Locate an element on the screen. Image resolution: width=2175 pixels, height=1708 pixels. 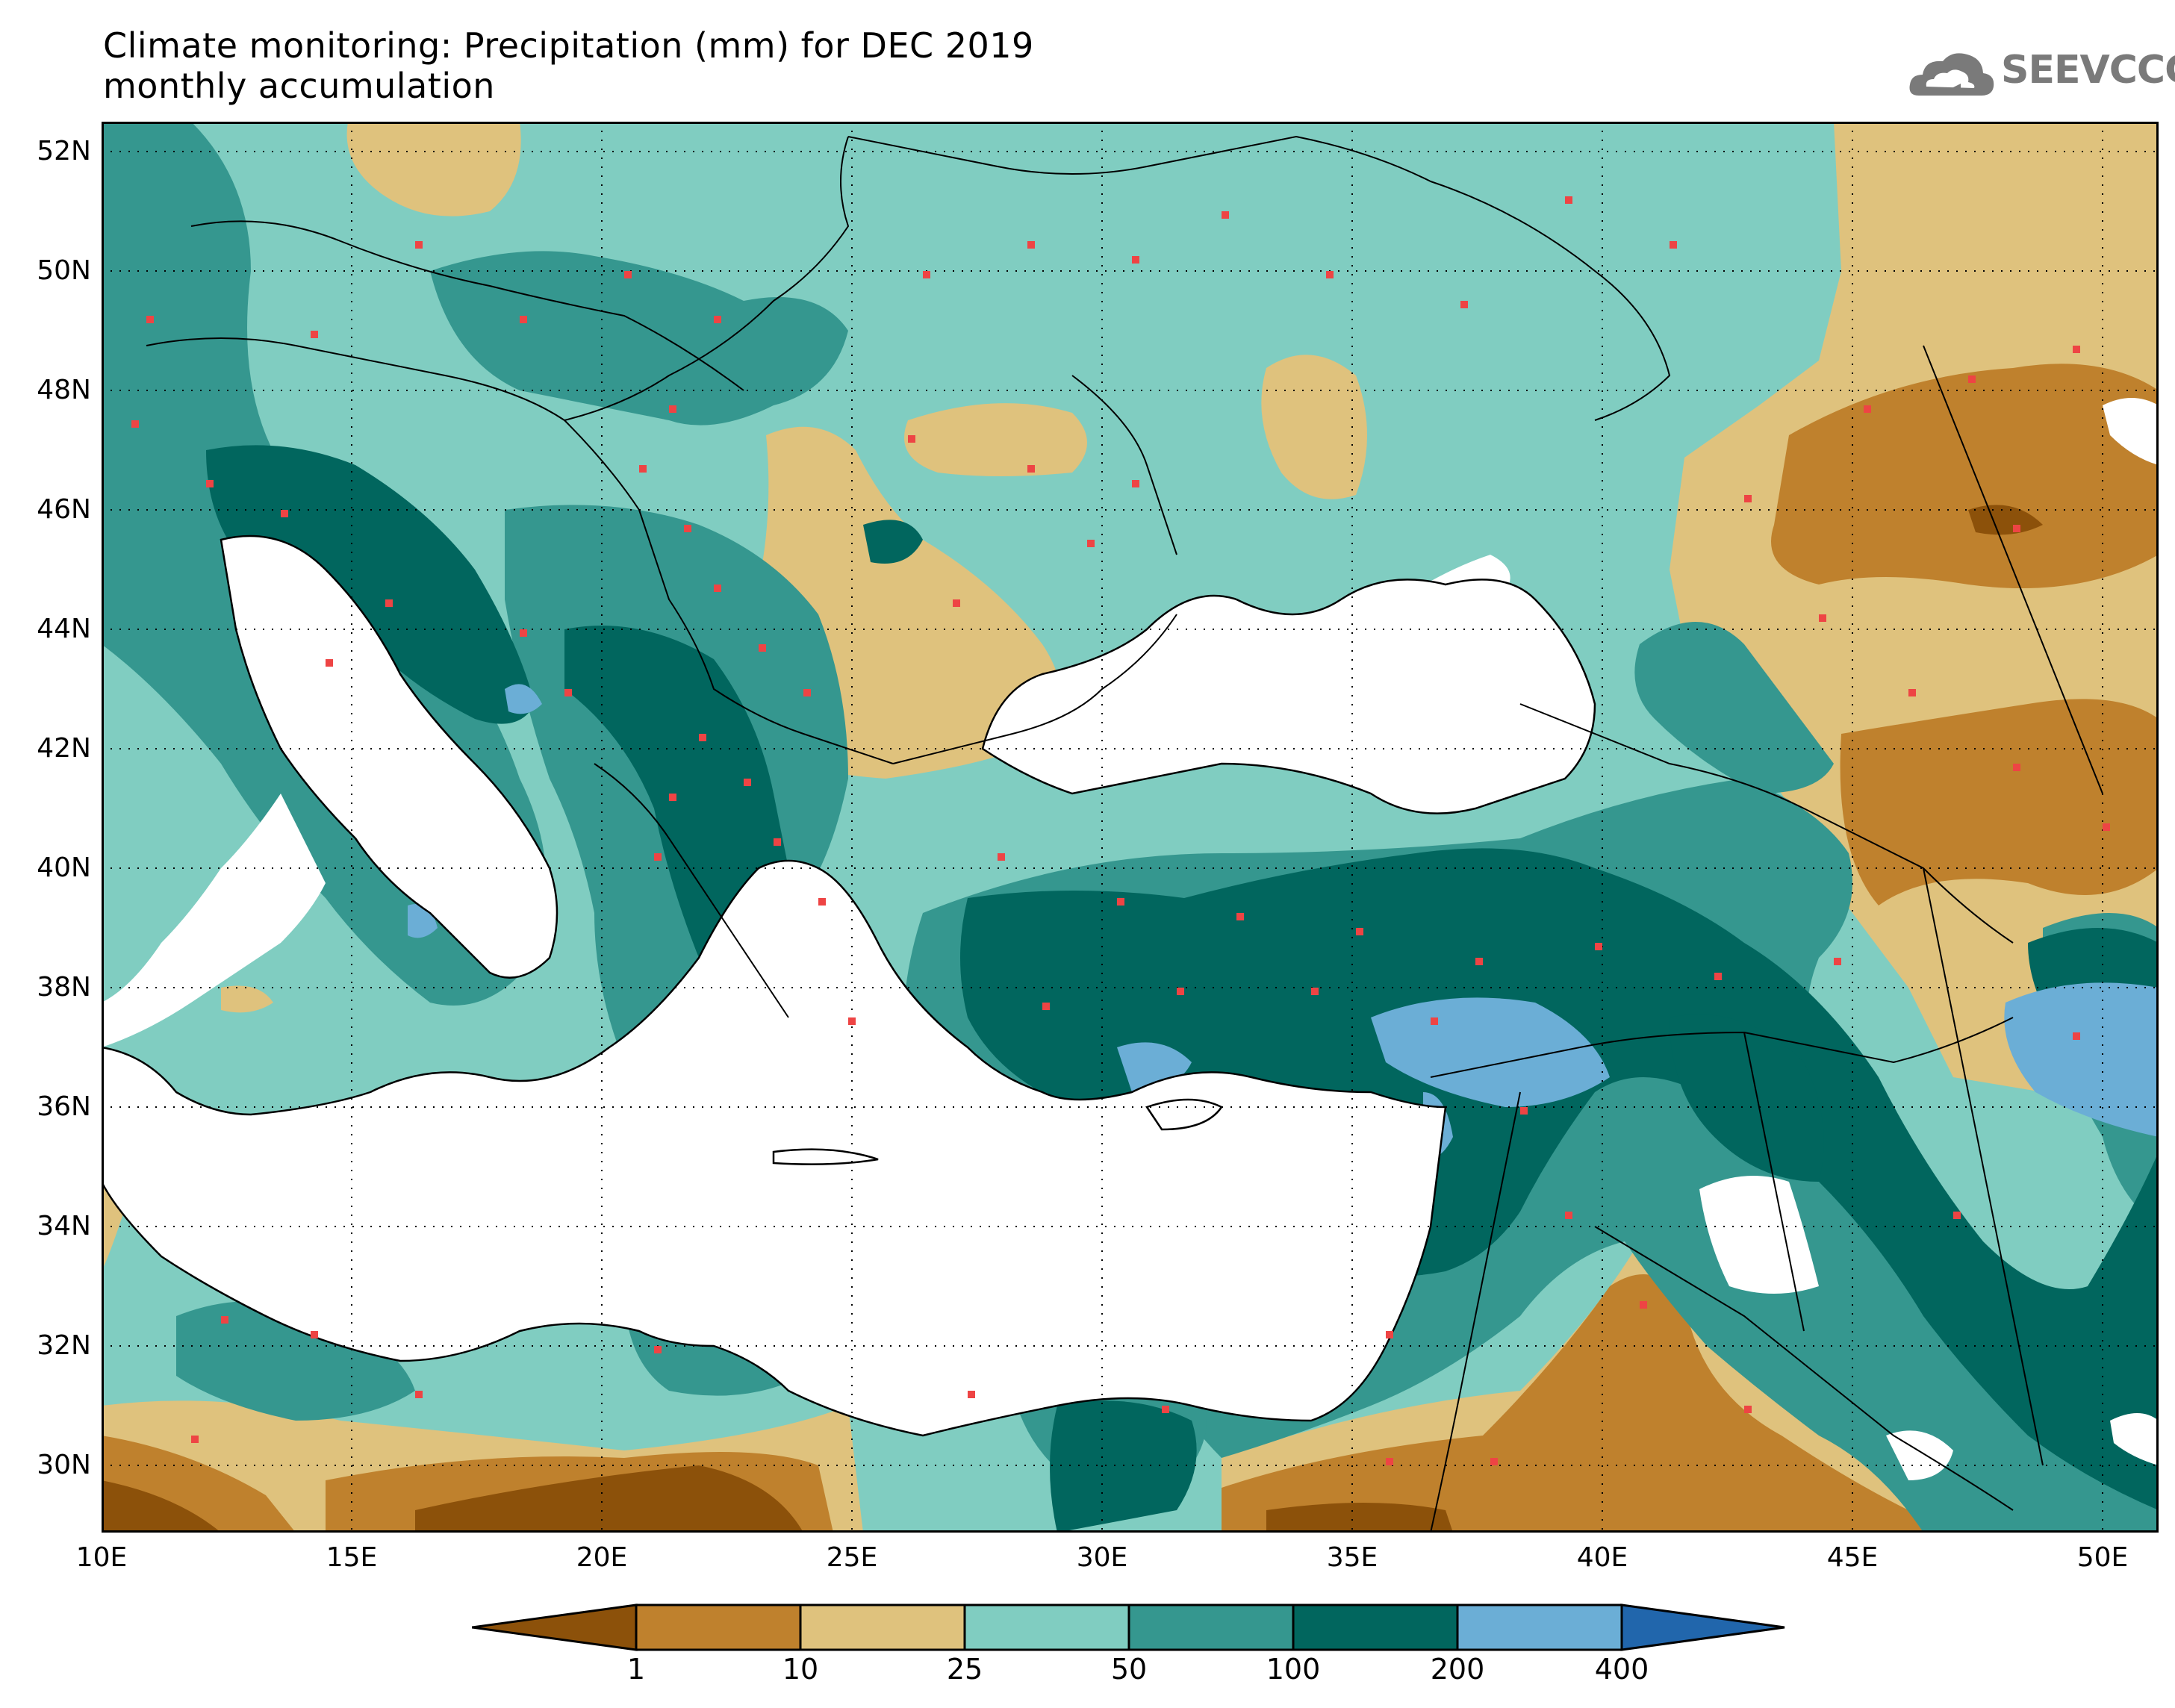
colorbar-label-10: 10 is located at coordinates (800, 1669).